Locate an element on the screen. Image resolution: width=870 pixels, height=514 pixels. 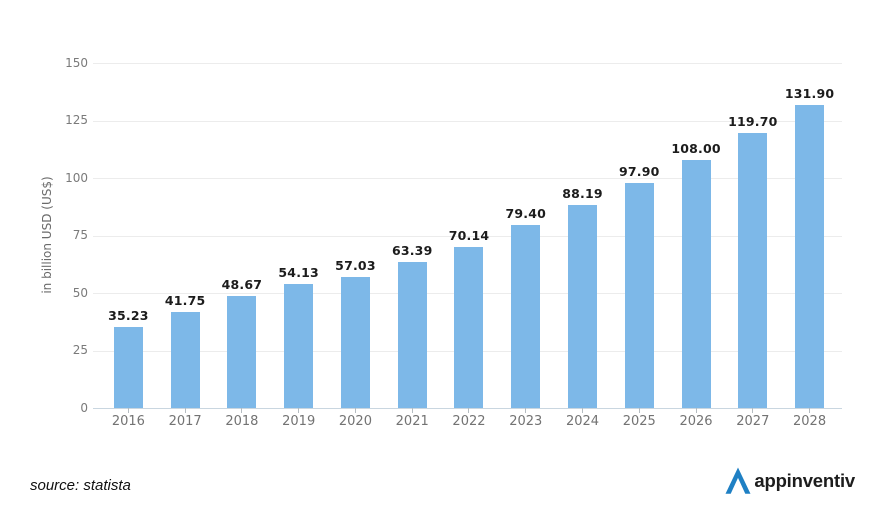
bar-column: 88.19 is located at coordinates (582, 235).